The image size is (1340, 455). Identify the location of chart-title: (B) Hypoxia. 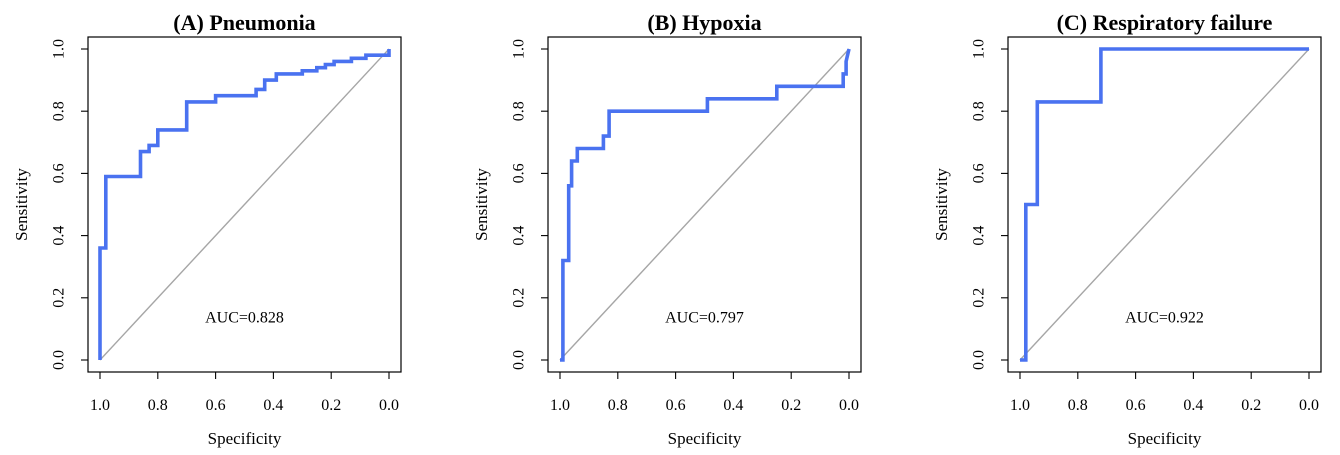
(704, 22).